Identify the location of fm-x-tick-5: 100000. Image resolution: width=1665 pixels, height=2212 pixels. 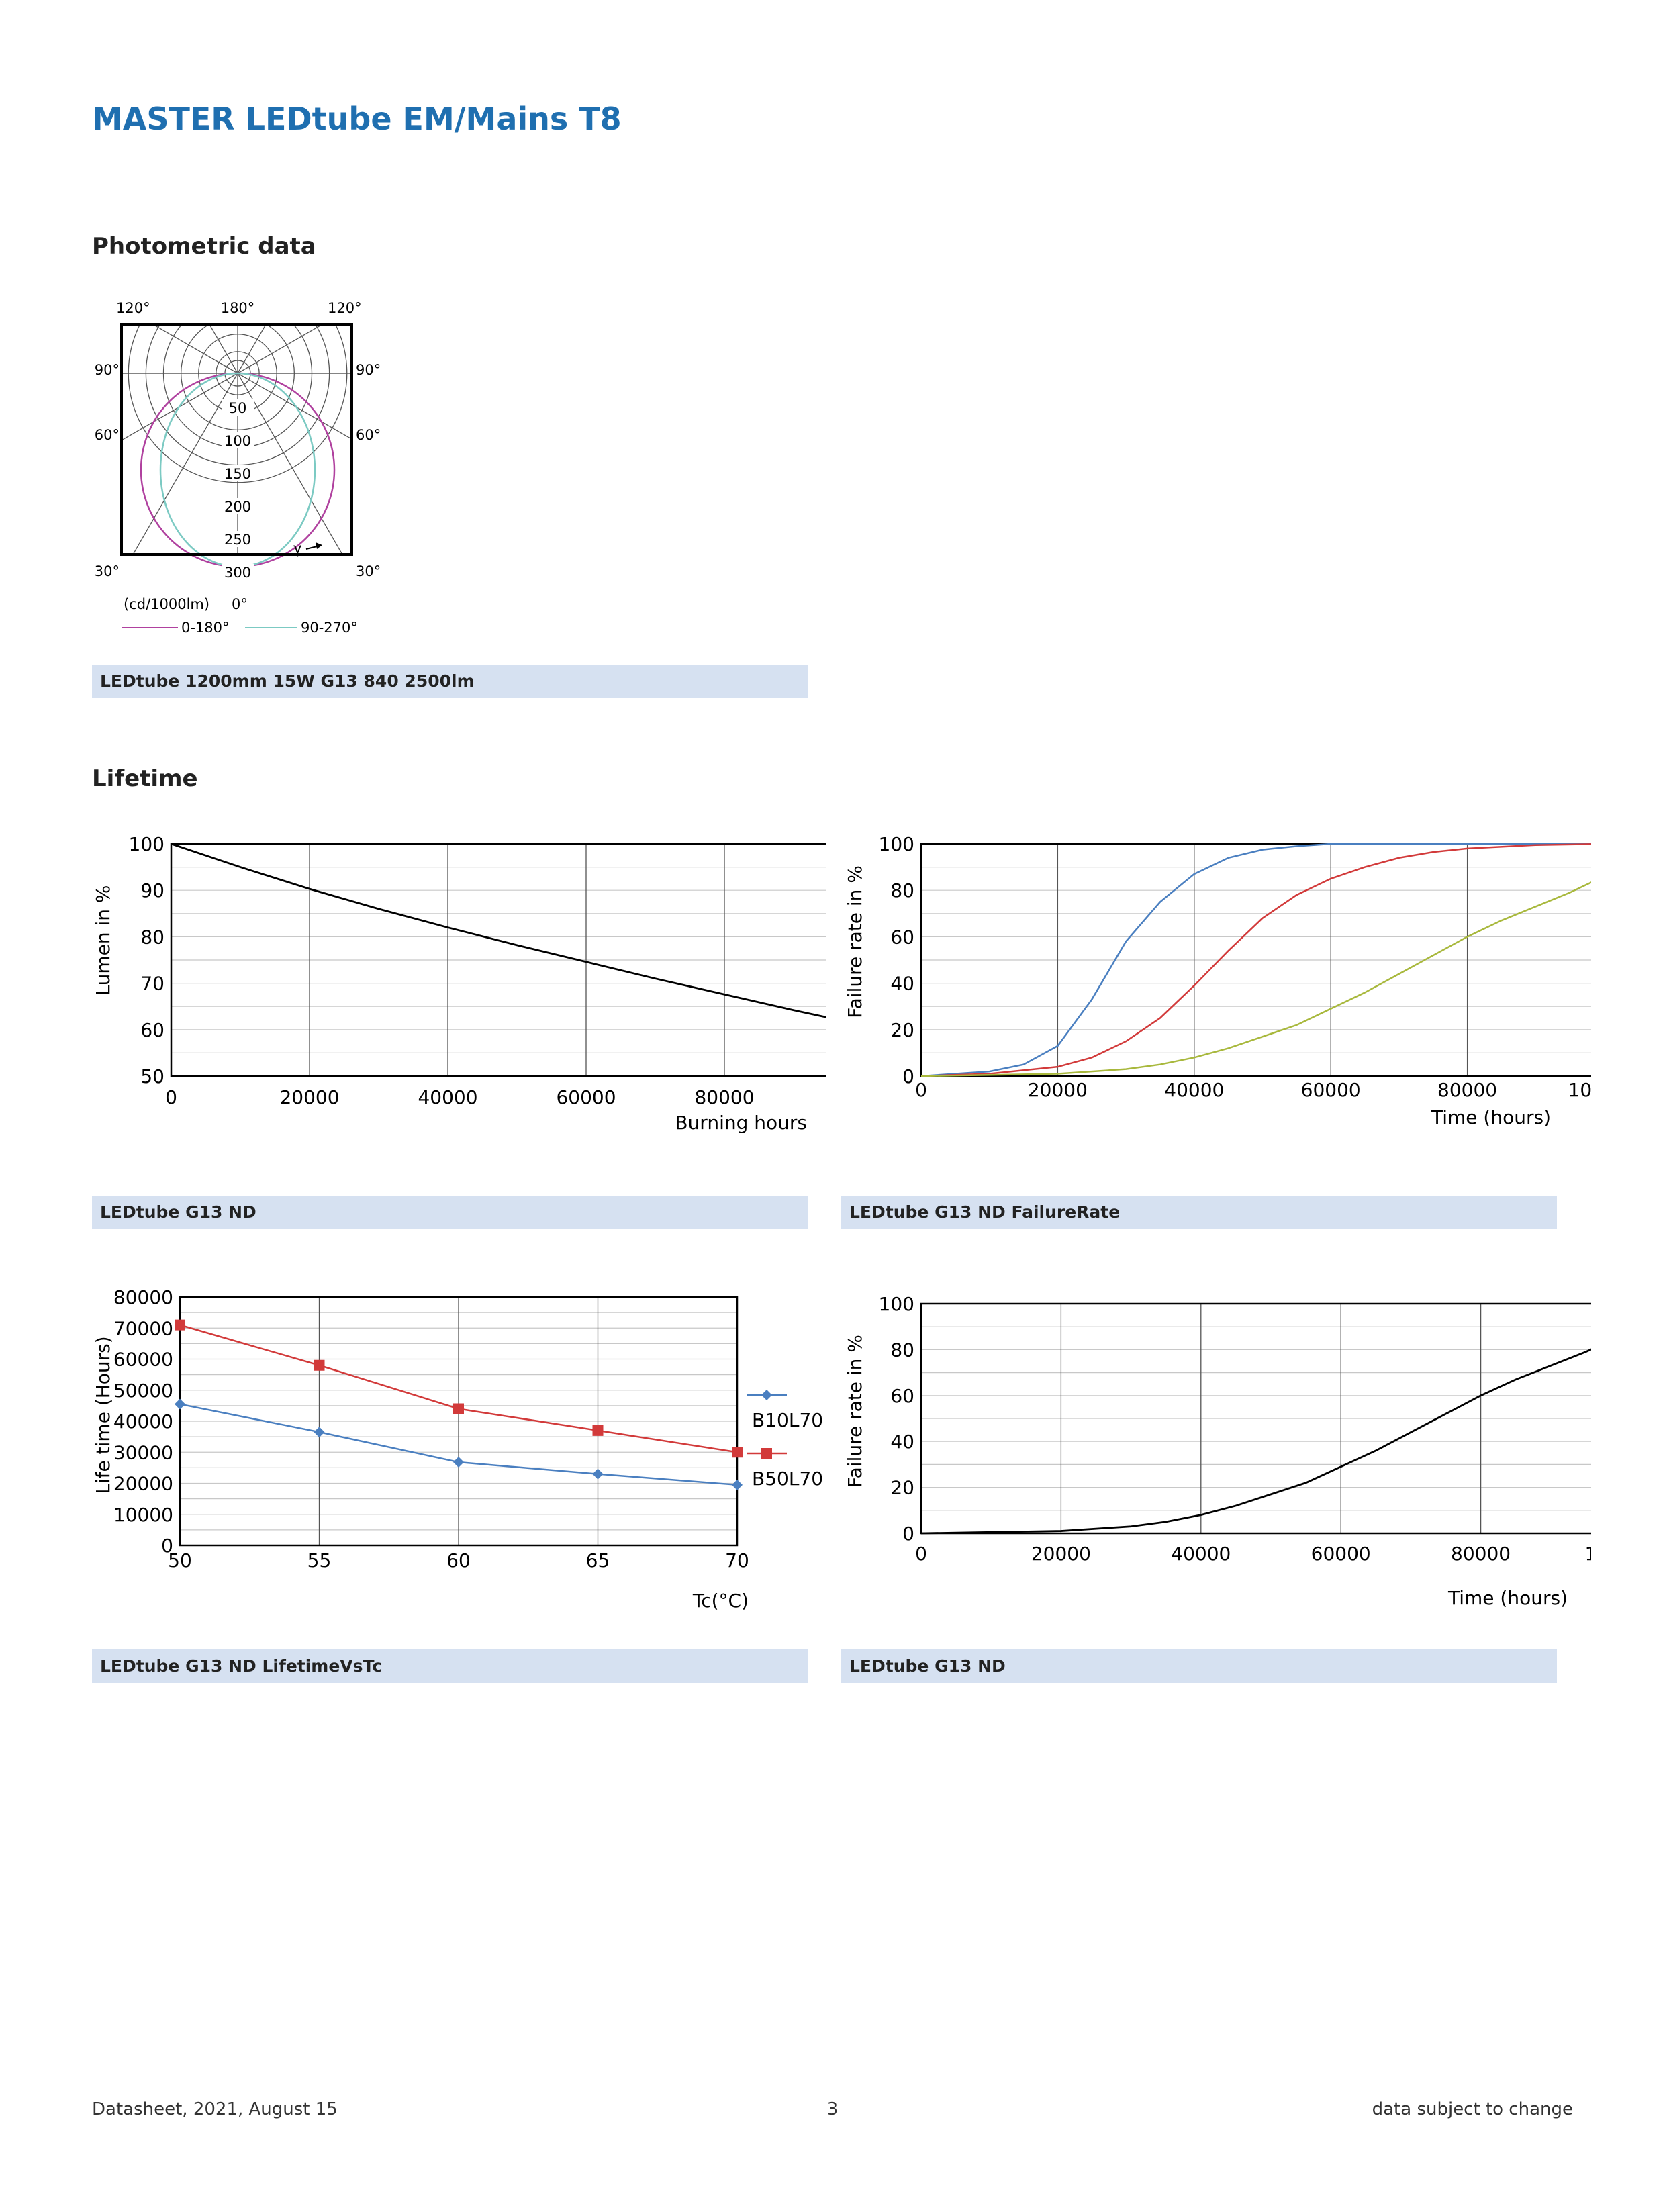
(1579, 1090).